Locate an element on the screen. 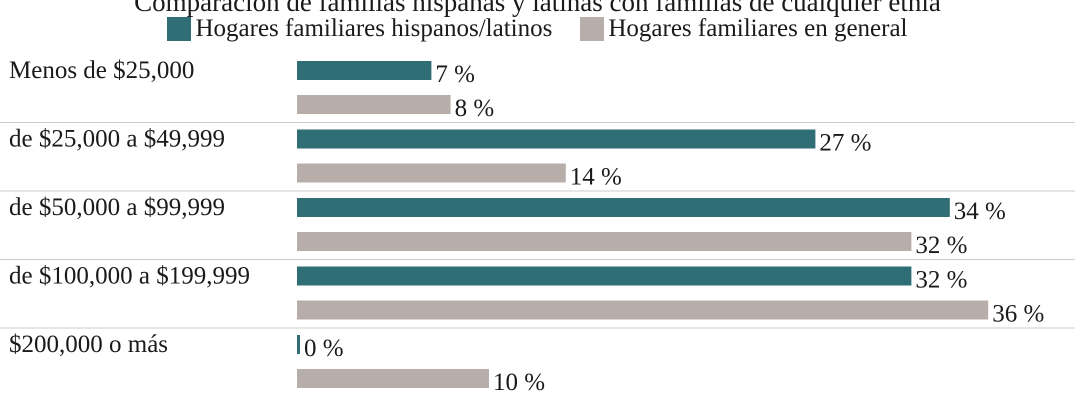 This screenshot has height=419, width=1075. data-label: 7 % is located at coordinates (455, 74).